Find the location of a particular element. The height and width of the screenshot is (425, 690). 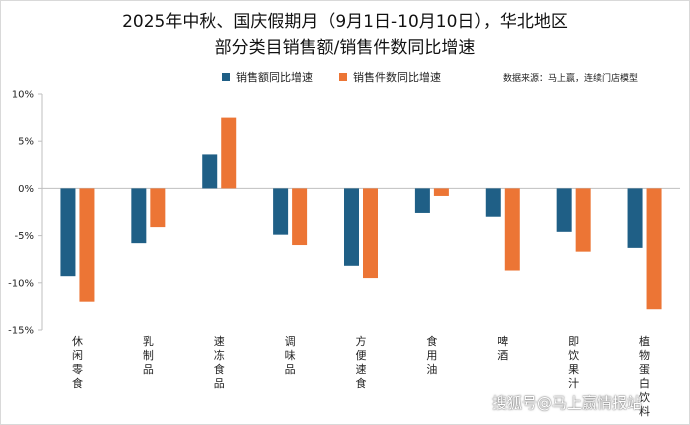

y-tick-label: -10% is located at coordinates (21, 283).